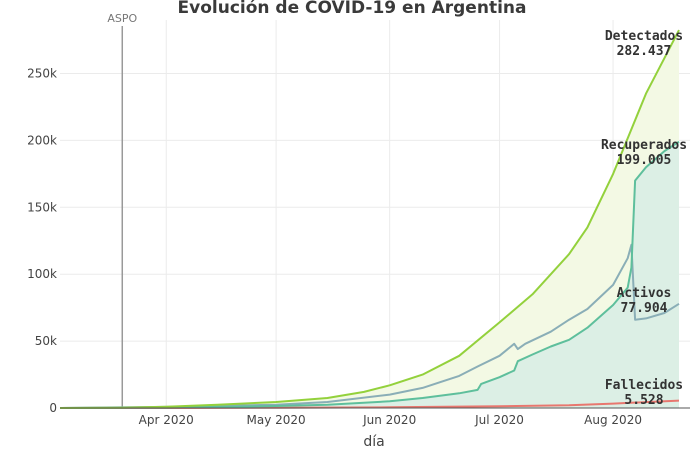 This screenshot has width=700, height=450. Describe the element at coordinates (42, 140) in the screenshot. I see `y-tick-label: 200k` at that location.